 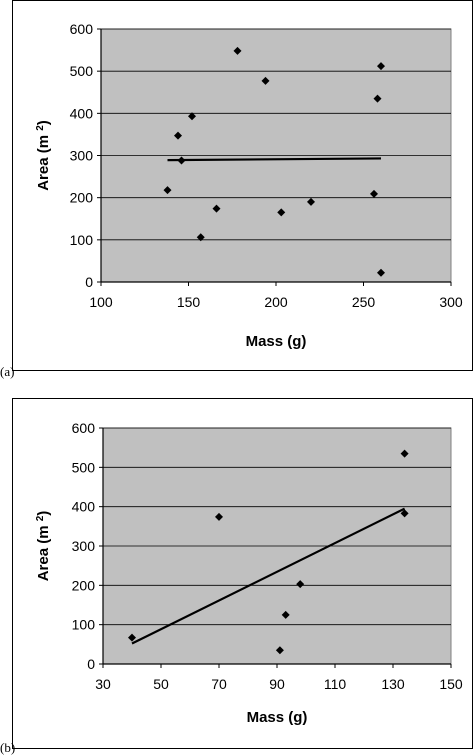 What do you see at coordinates (451, 302) in the screenshot?
I see `x-tick-label: 300` at bounding box center [451, 302].